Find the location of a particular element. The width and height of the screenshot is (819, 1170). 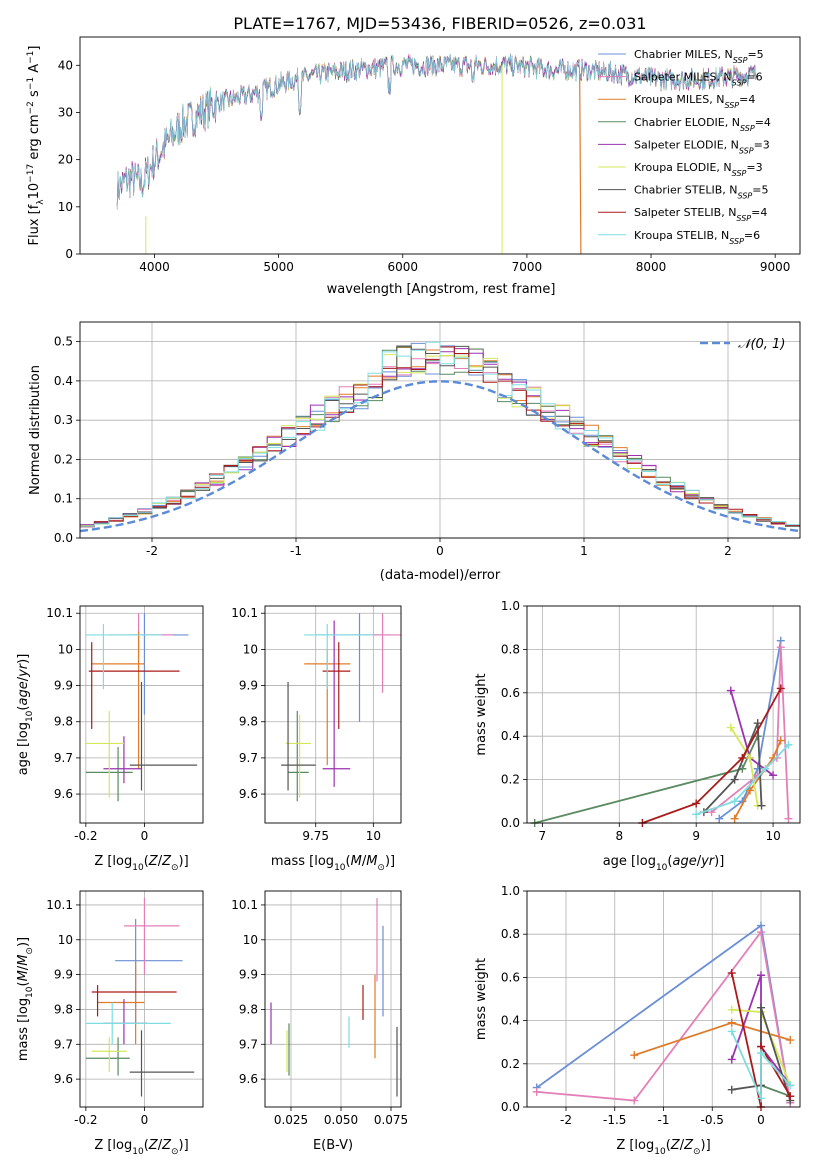

y-tick-label: 0.3 is located at coordinates (63, 420).